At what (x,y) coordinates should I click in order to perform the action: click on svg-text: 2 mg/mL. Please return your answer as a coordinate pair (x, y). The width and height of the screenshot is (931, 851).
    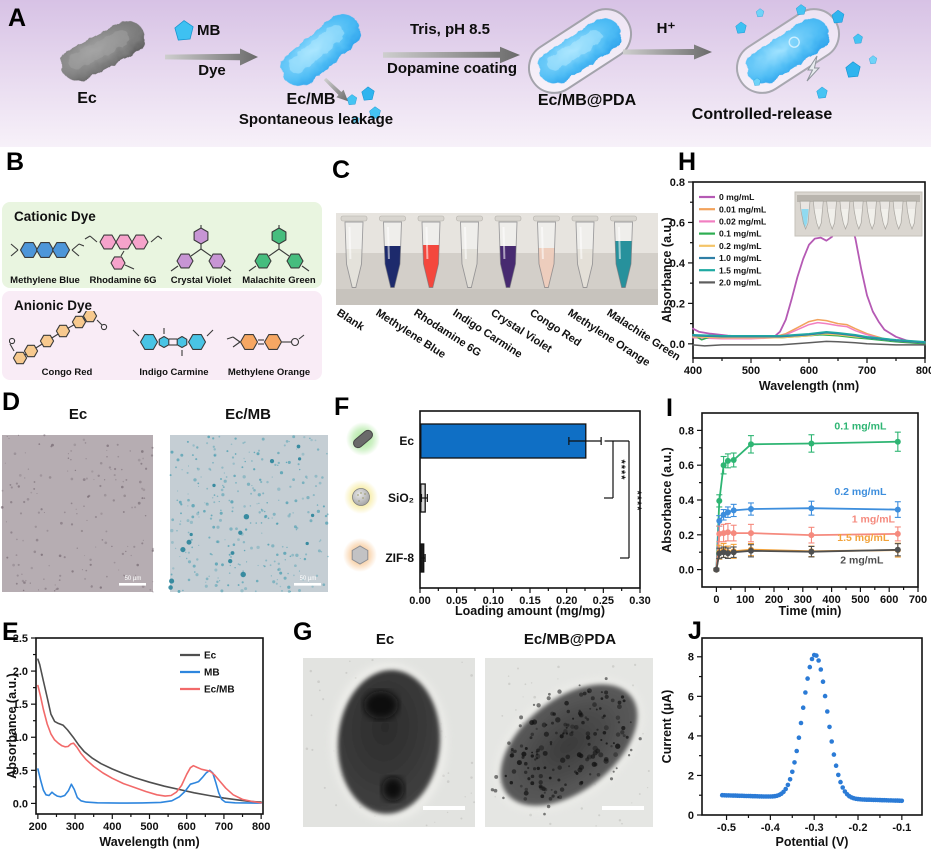
    Looking at the image, I should click on (862, 561).